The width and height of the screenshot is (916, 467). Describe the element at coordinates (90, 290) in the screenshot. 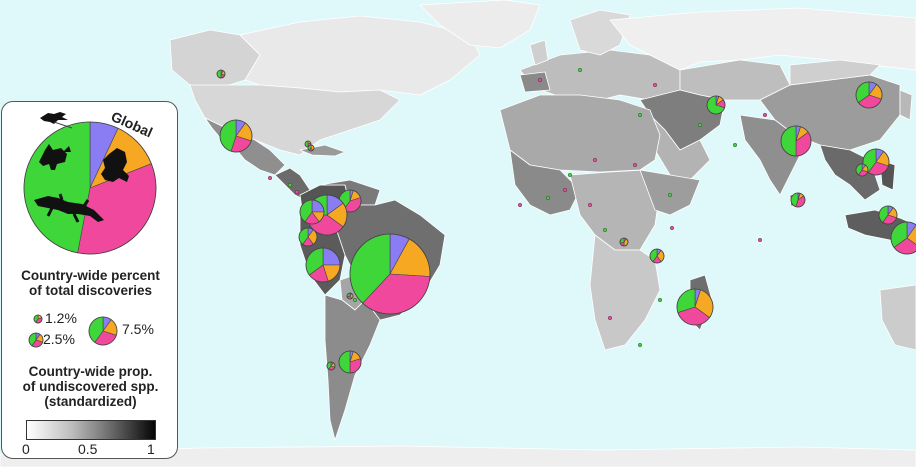

I see `legend-title-line-2: of total discoveries` at that location.